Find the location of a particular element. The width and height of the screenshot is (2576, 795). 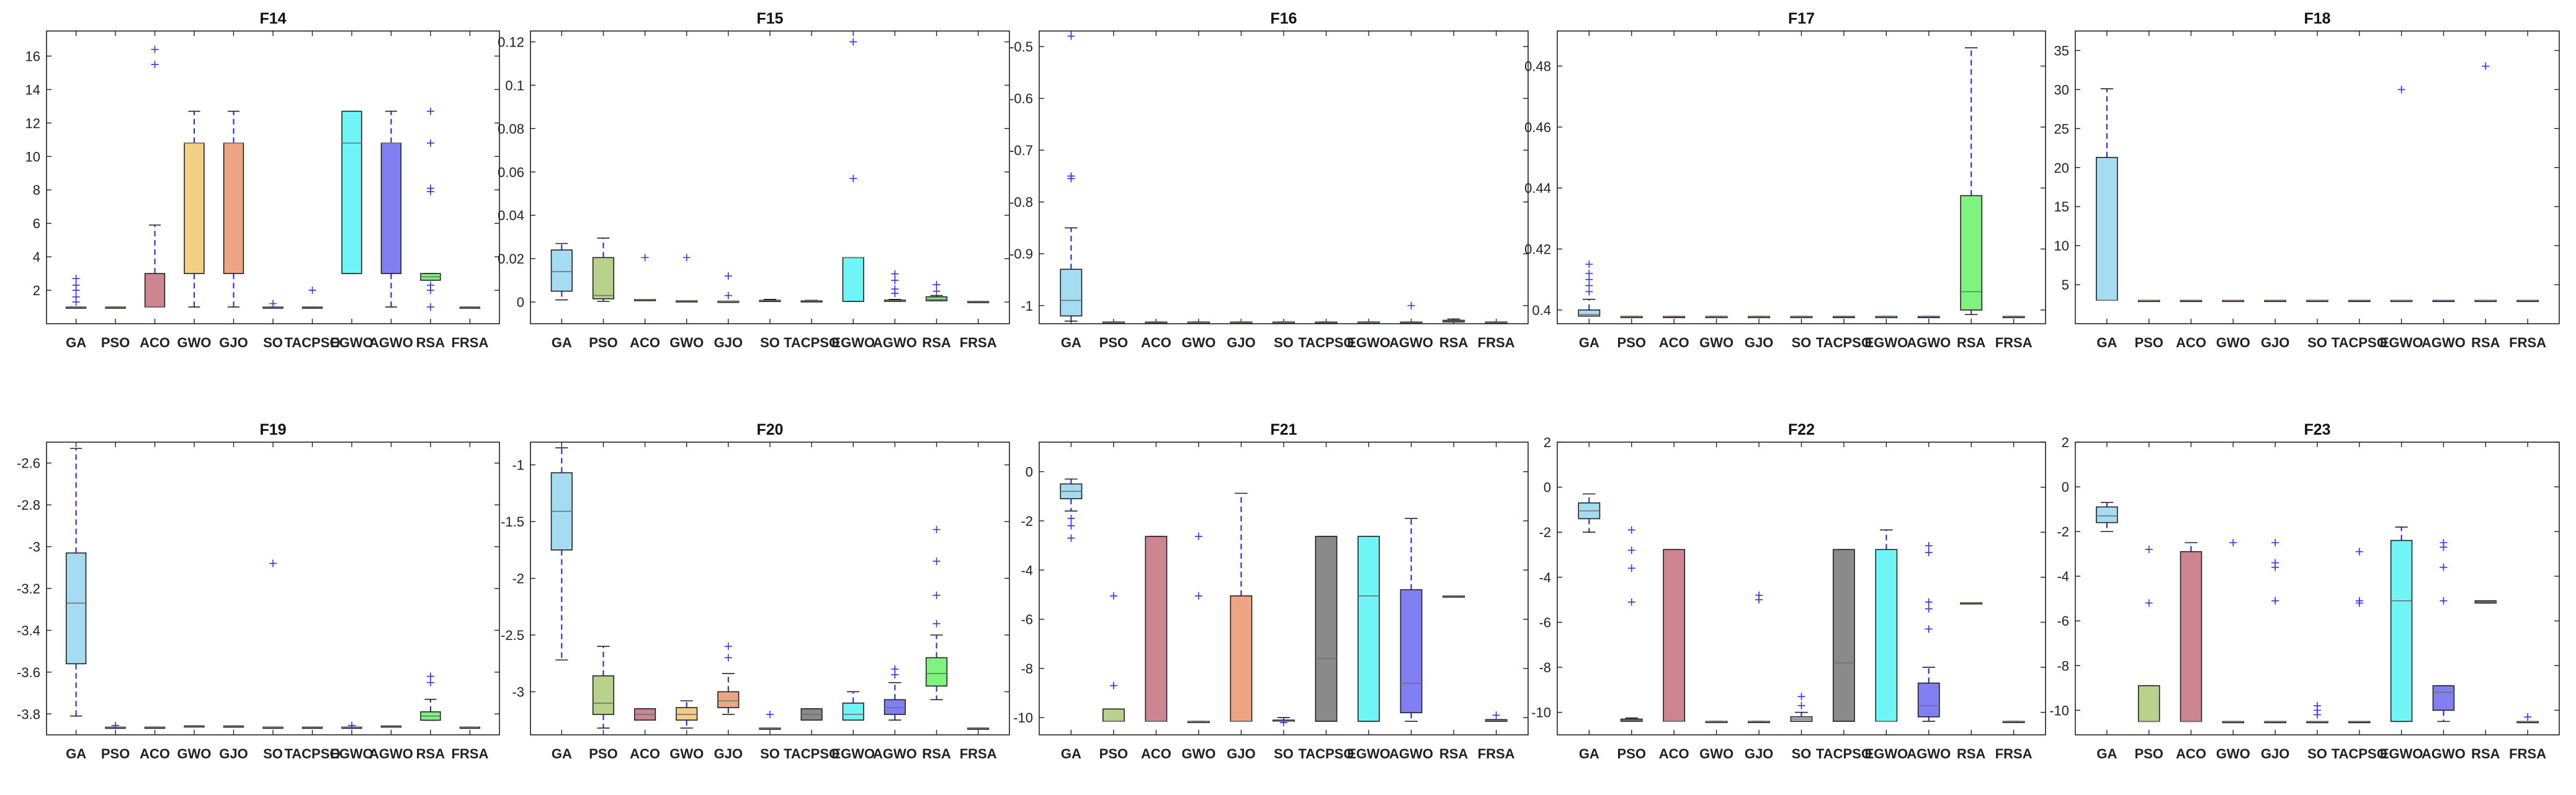

y-tick-label: 0.46 is located at coordinates (1537, 127).